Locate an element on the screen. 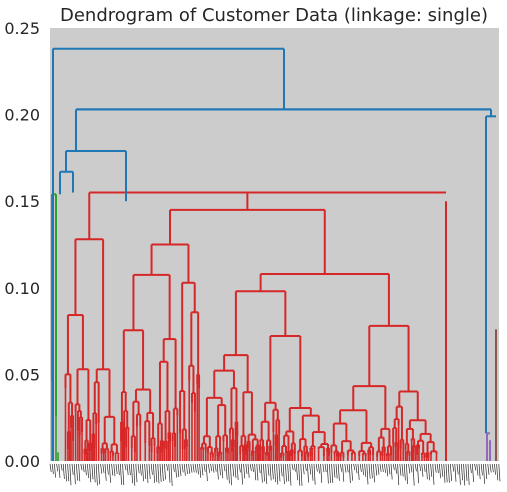  y-tick-label: 0.20 is located at coordinates (22, 115).